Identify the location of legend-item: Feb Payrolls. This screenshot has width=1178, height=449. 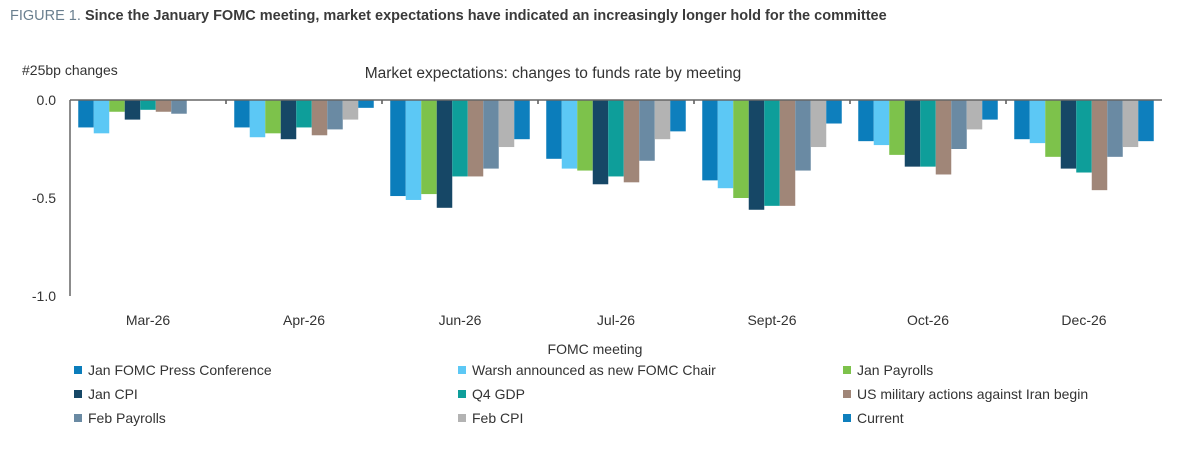
(120, 418).